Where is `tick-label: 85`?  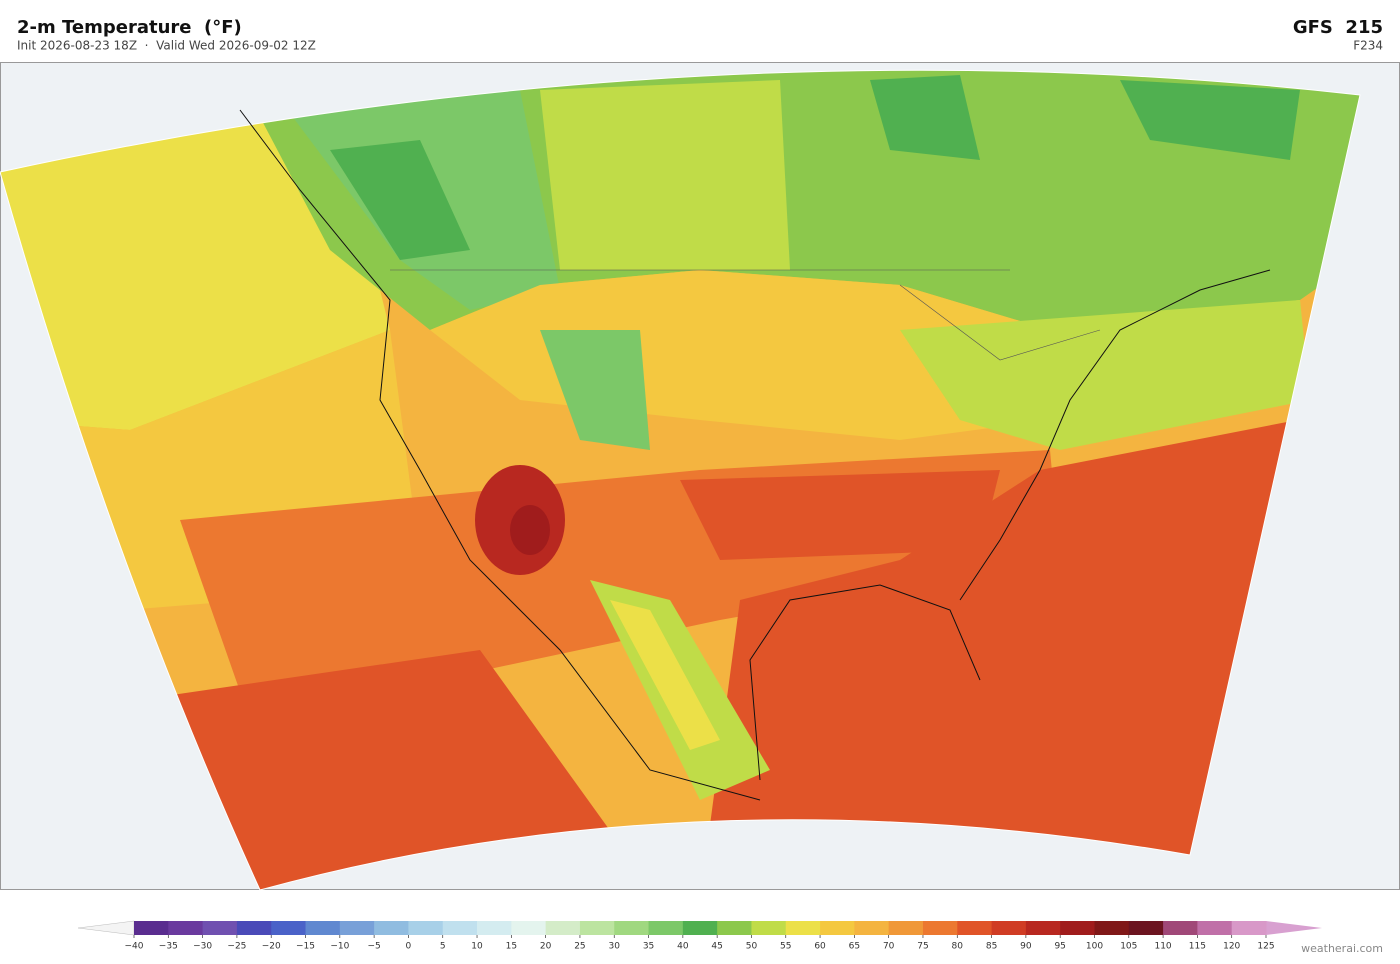 tick-label: 85 is located at coordinates (991, 947).